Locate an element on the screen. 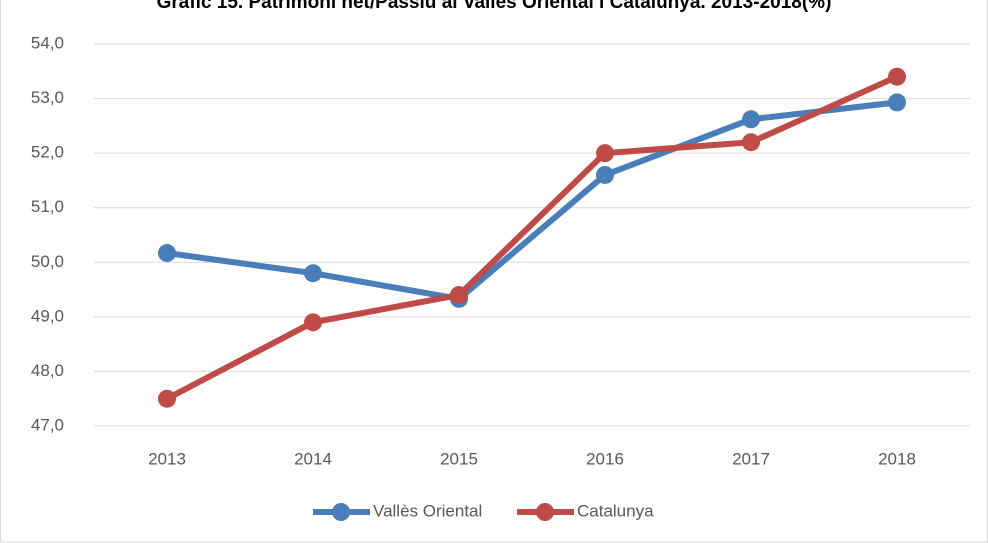  x-tick-label: 2013 is located at coordinates (167, 458).